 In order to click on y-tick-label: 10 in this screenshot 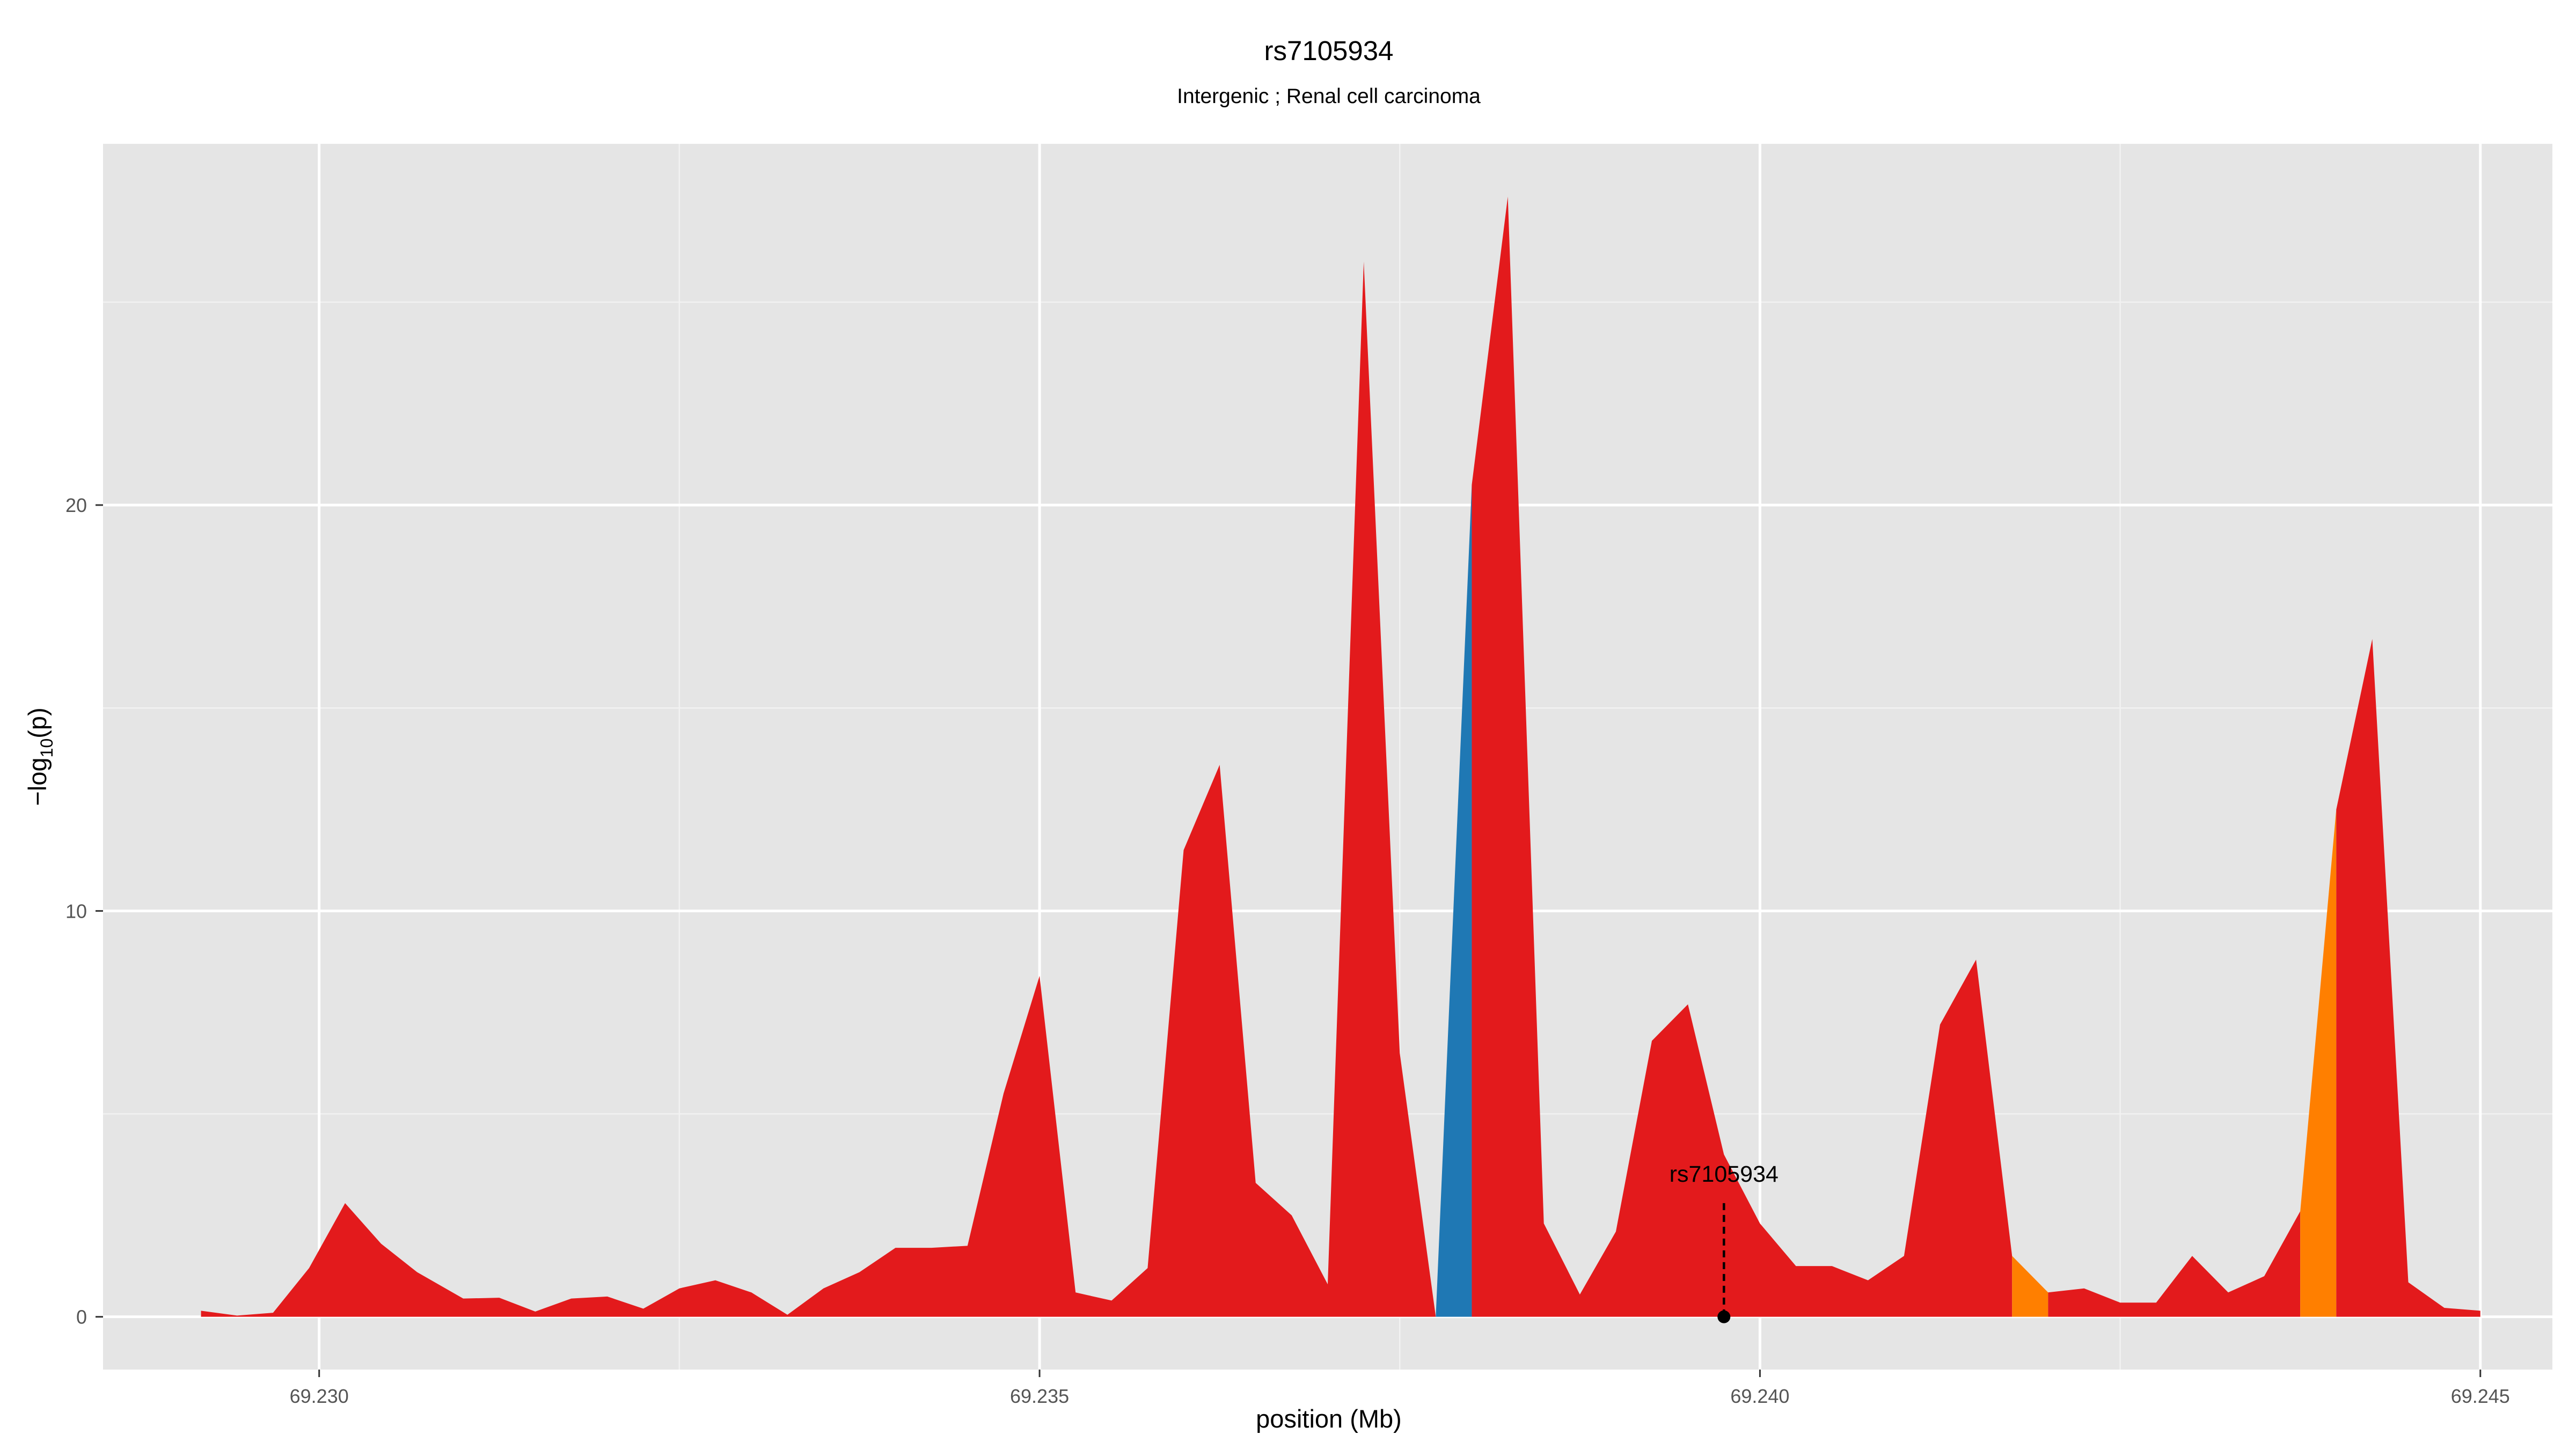, I will do `click(76, 911)`.